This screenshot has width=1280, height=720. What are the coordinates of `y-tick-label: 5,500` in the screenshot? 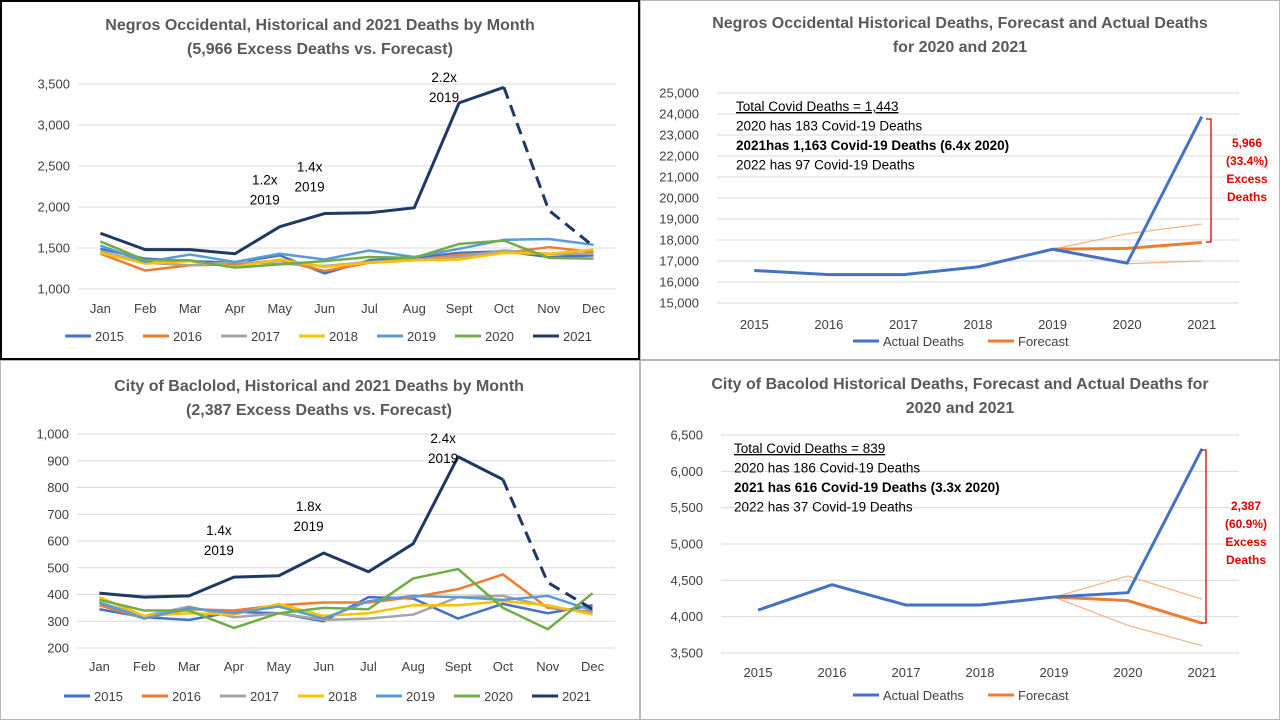 It's located at (686, 507).